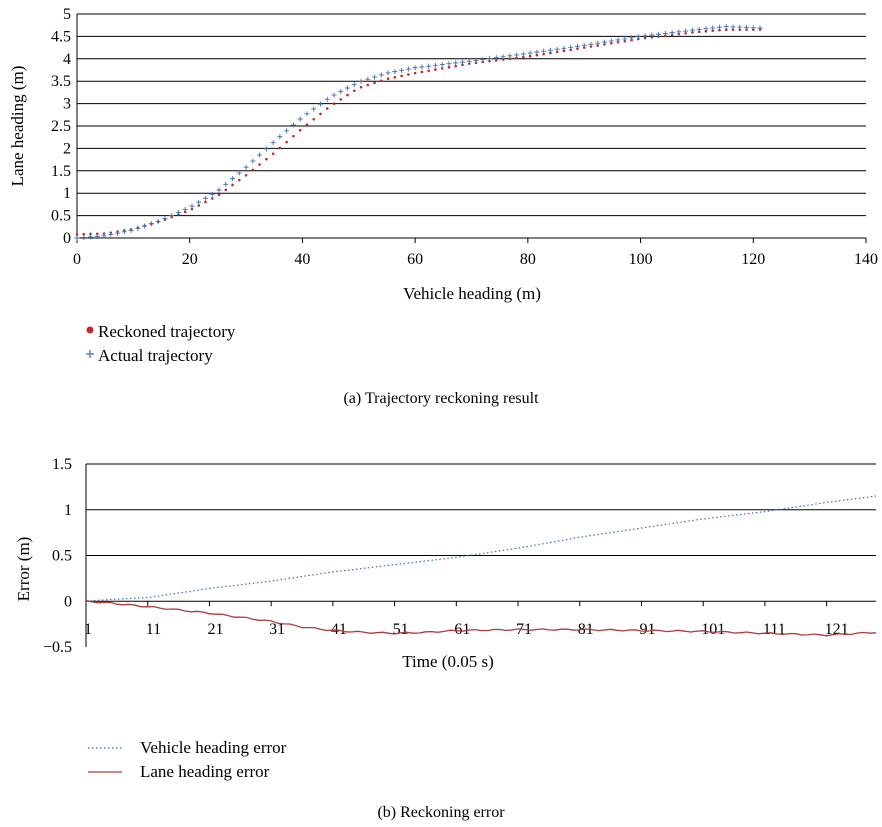 The image size is (882, 827). What do you see at coordinates (157, 356) in the screenshot?
I see `legend-item-actual: Actual trajectory` at bounding box center [157, 356].